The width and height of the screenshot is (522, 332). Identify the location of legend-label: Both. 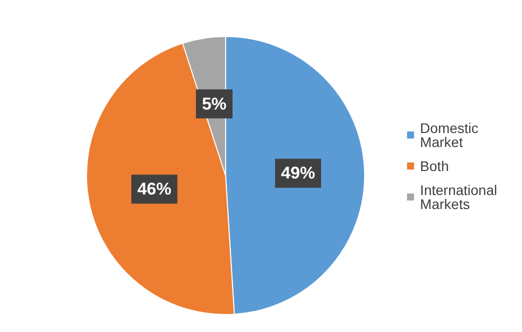
(434, 166).